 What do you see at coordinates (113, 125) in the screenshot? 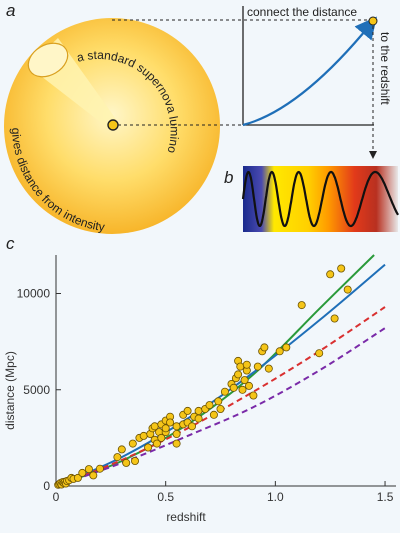
I see `supernova-source-icon` at bounding box center [113, 125].